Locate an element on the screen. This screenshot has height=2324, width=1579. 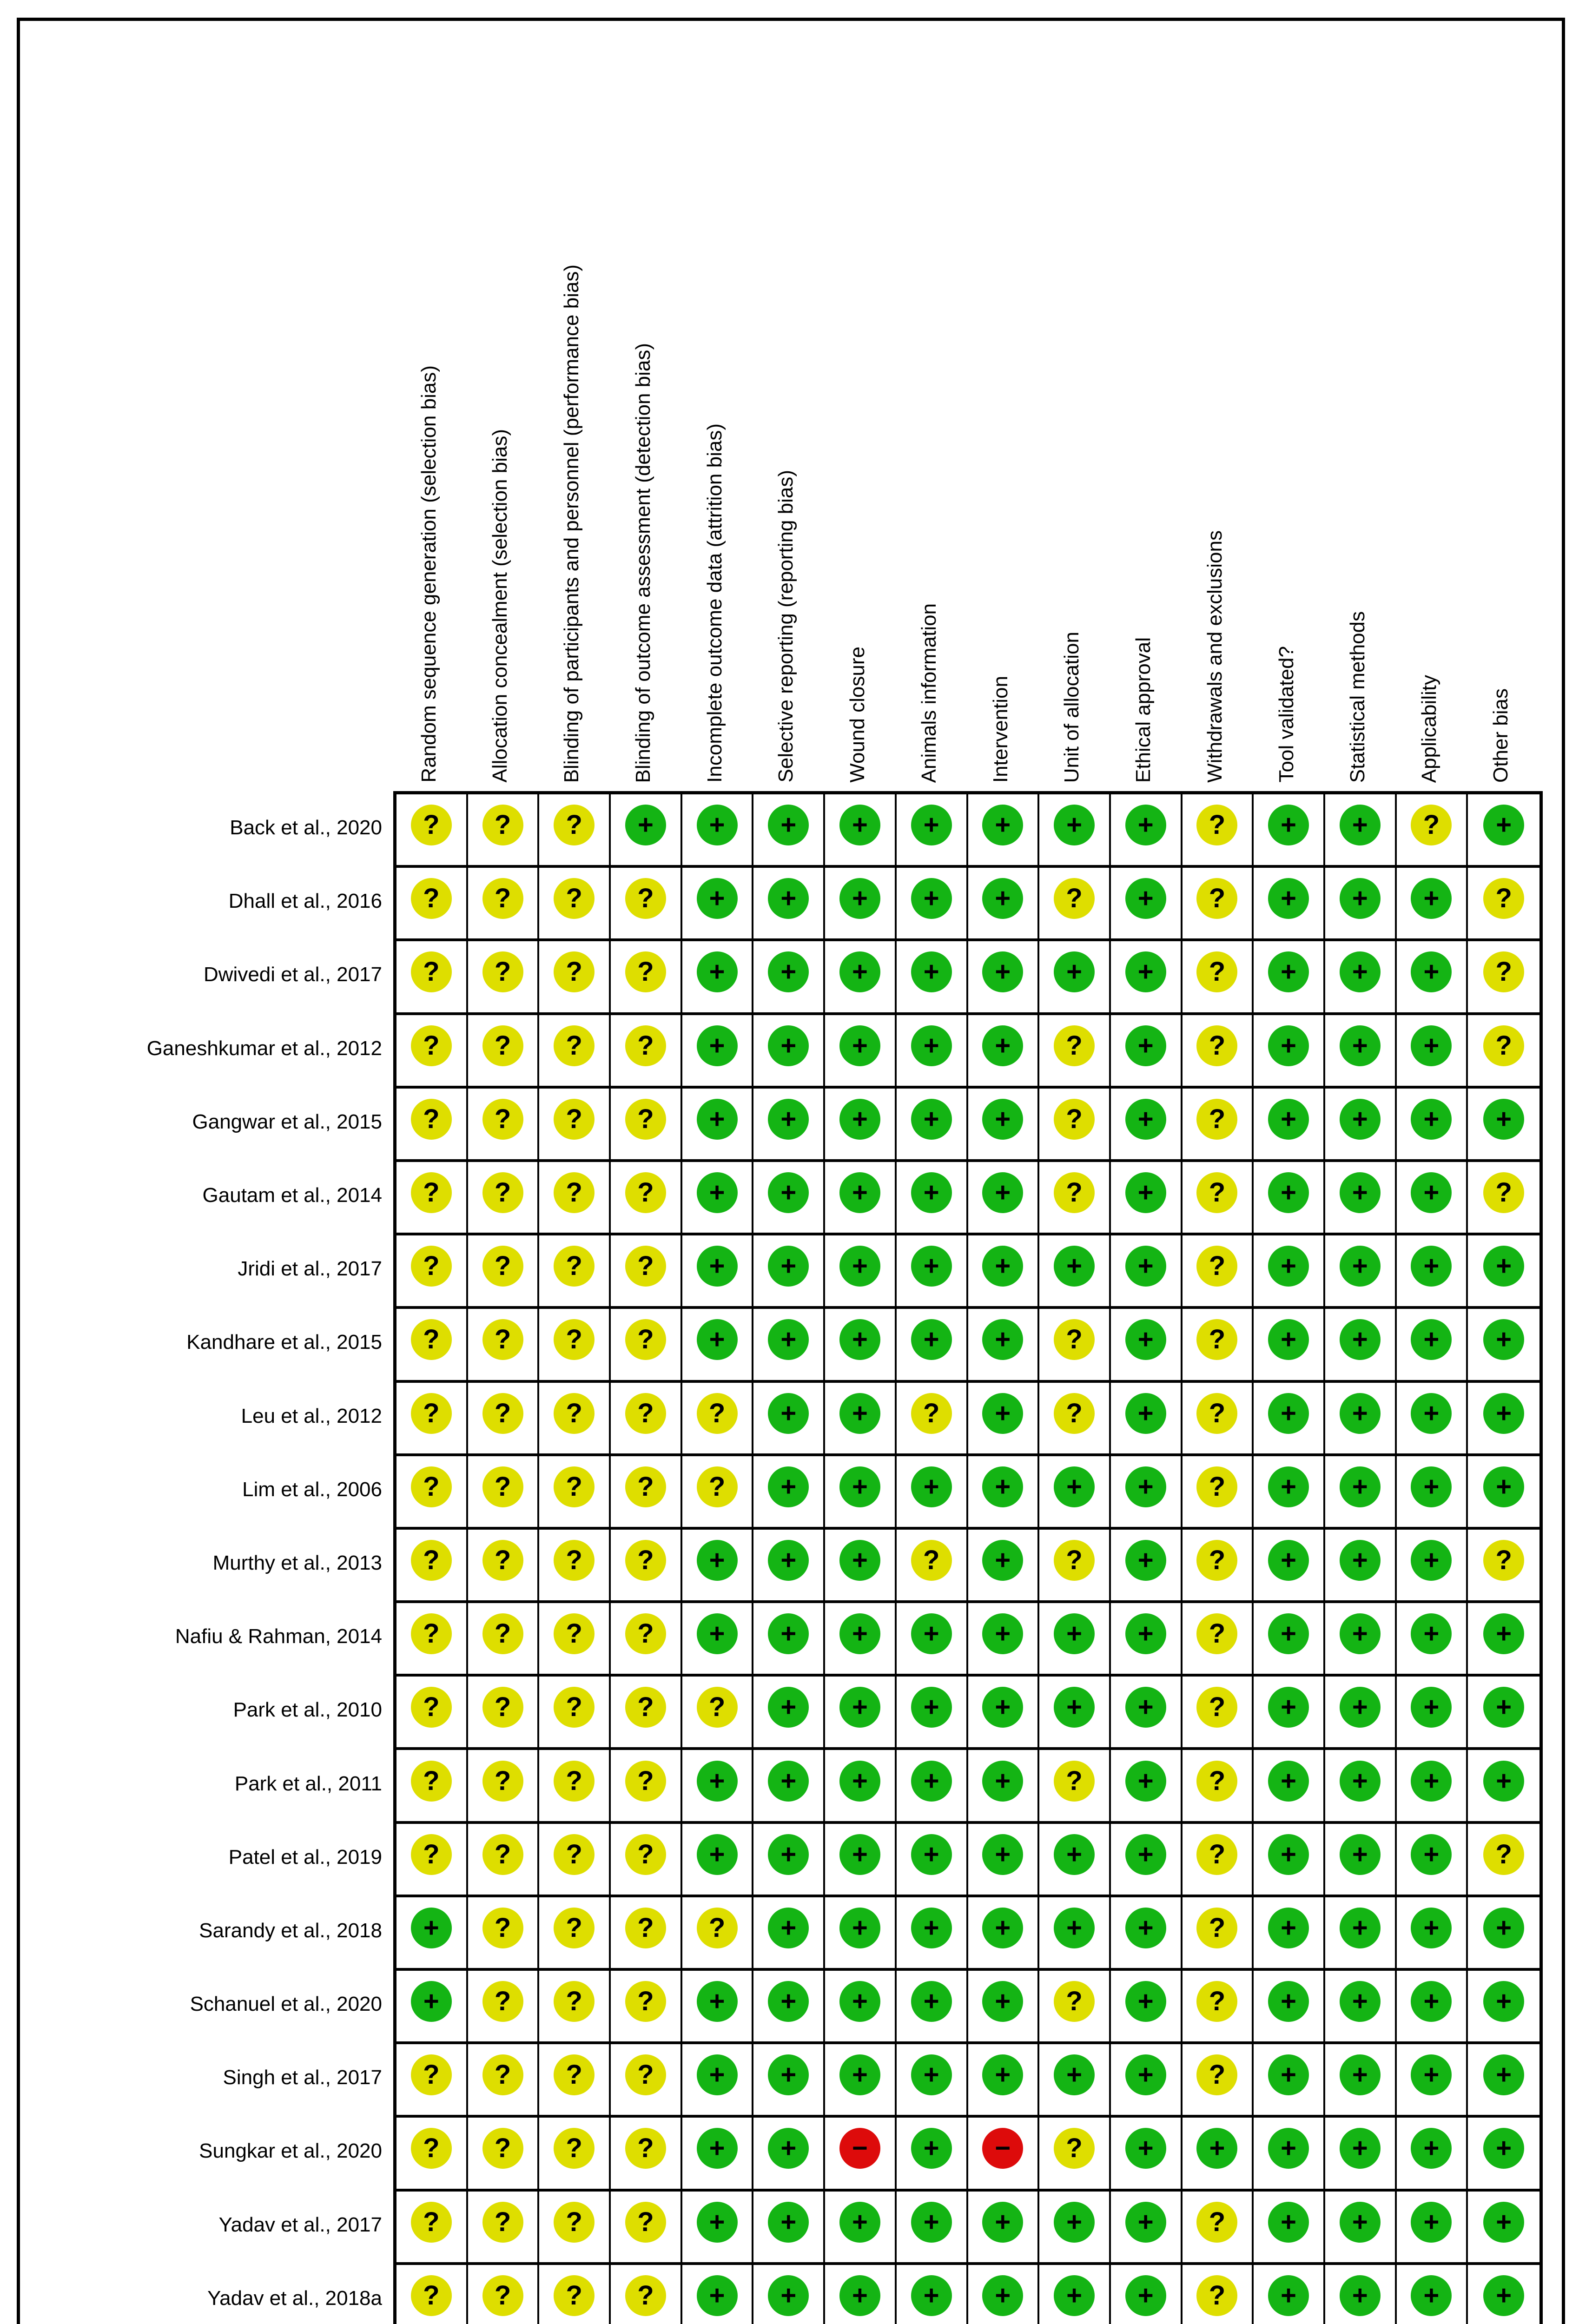
study-label: Park et al., 2011 is located at coordinates (308, 1783).